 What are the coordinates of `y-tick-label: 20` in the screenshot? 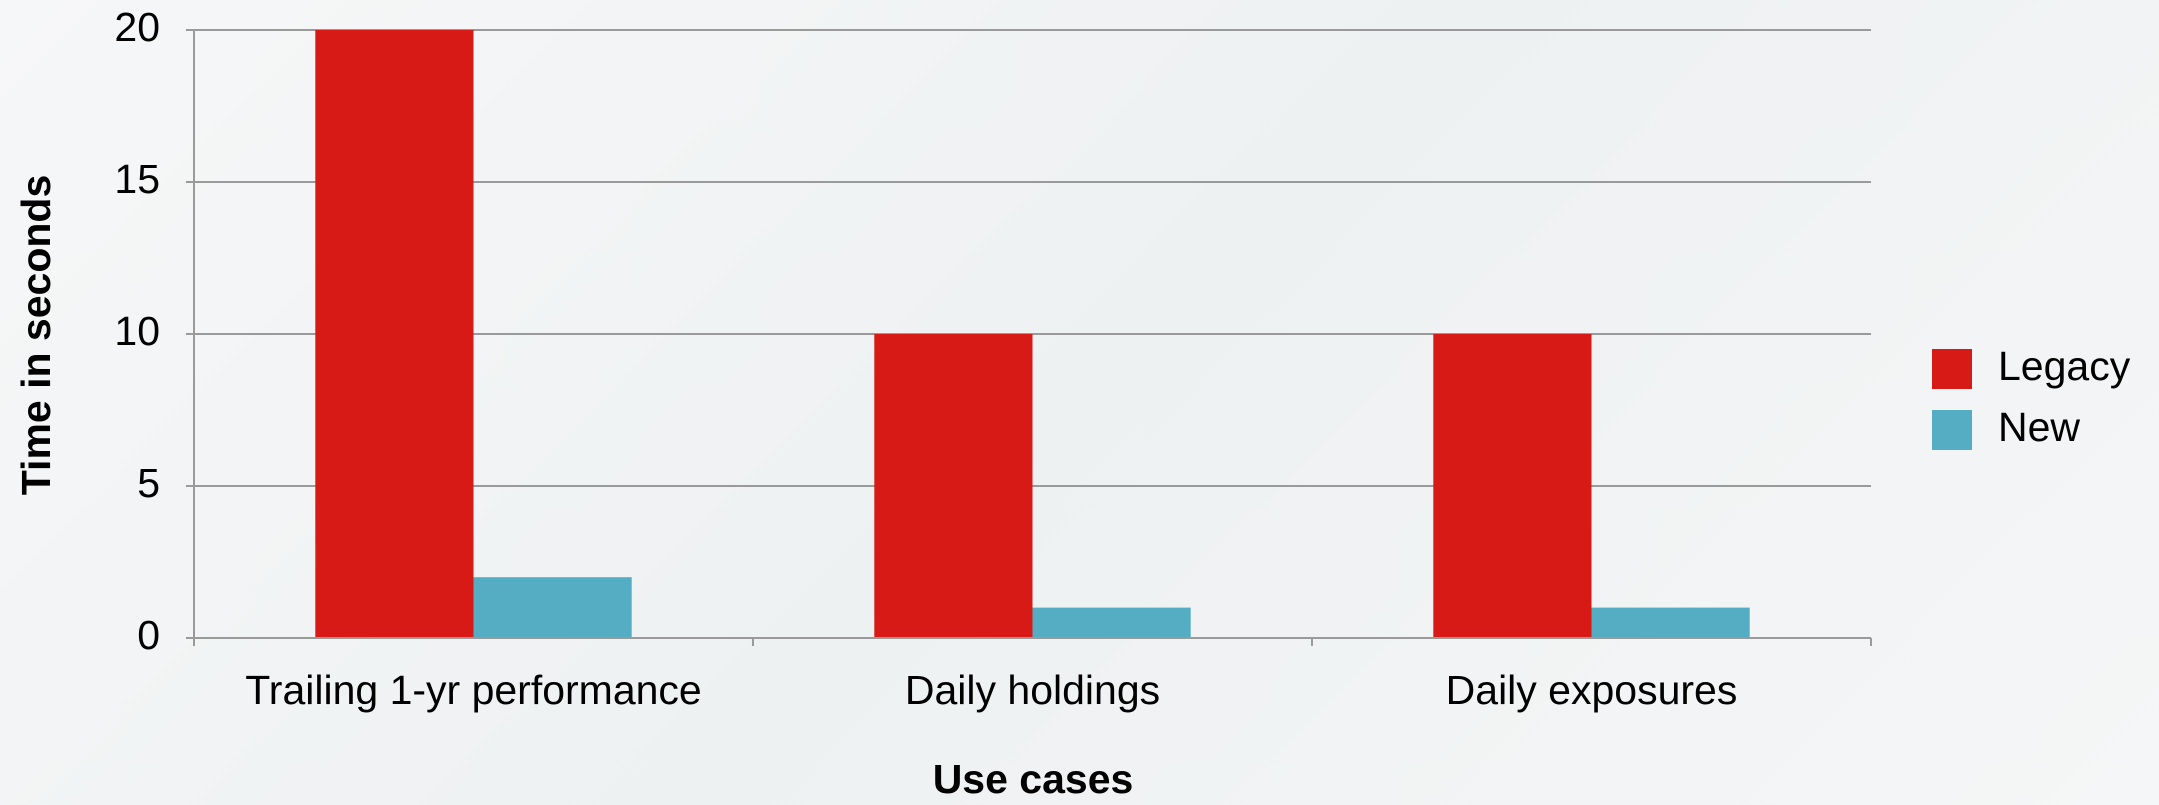 It's located at (137, 27).